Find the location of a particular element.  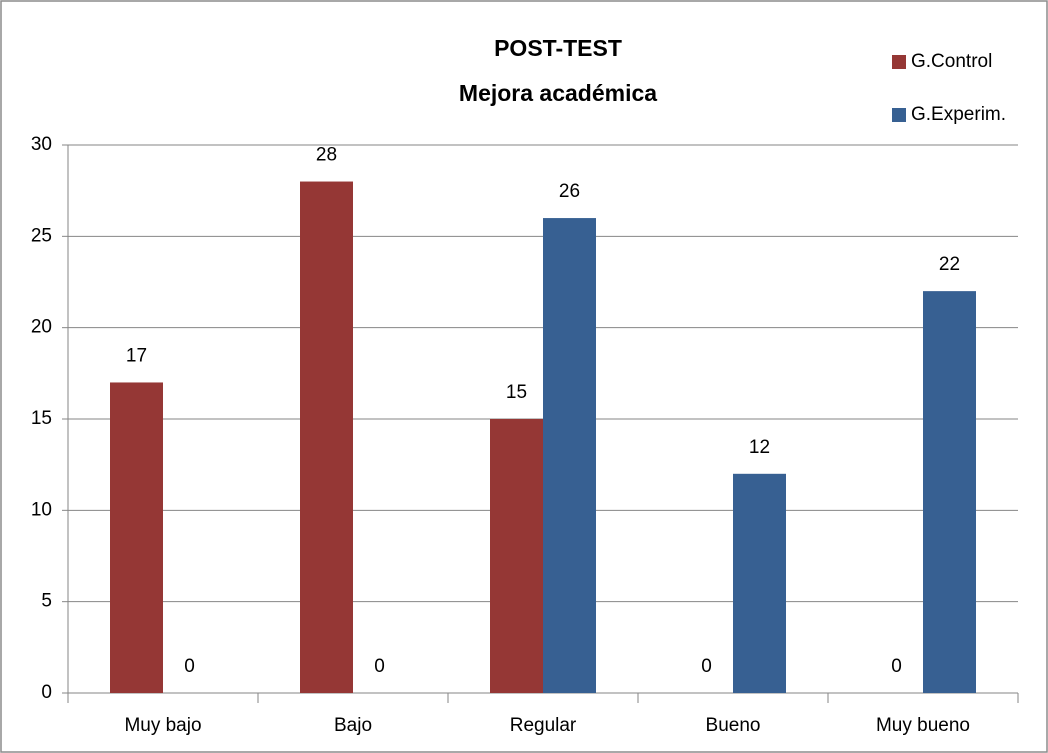

y-tick-label: 15 is located at coordinates (41, 418).